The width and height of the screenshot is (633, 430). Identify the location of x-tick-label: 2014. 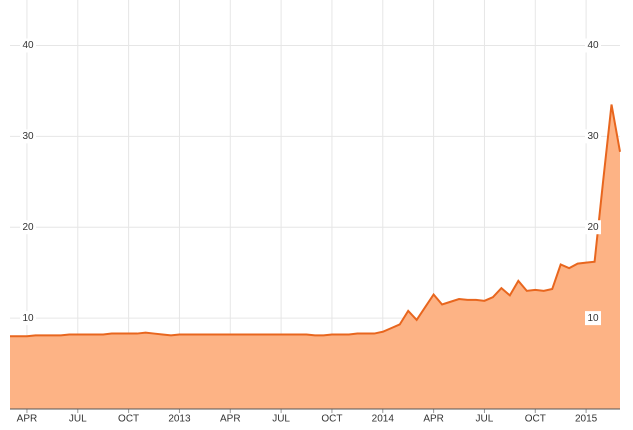
(383, 419).